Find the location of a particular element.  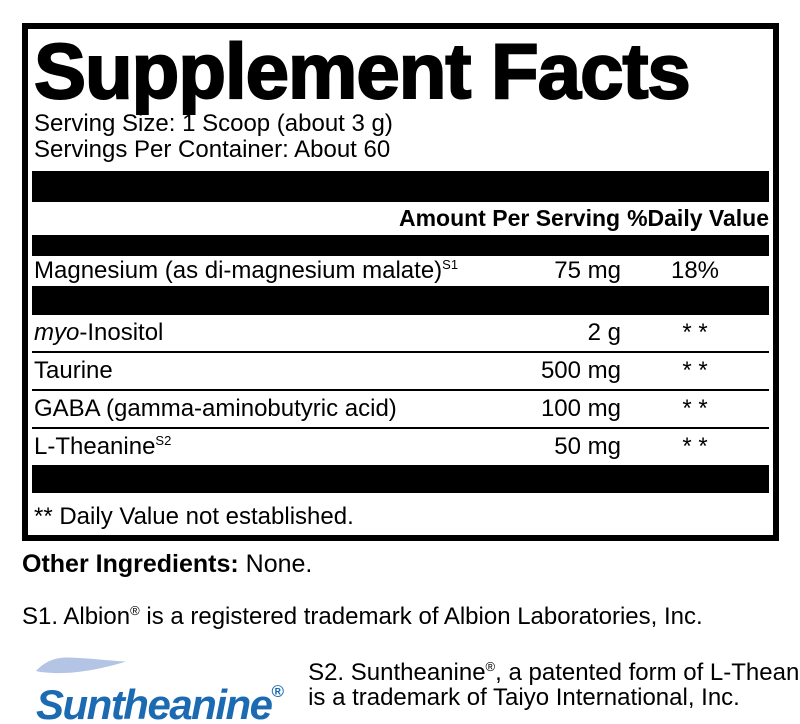

ingredient-name: Taurine is located at coordinates (73, 370).